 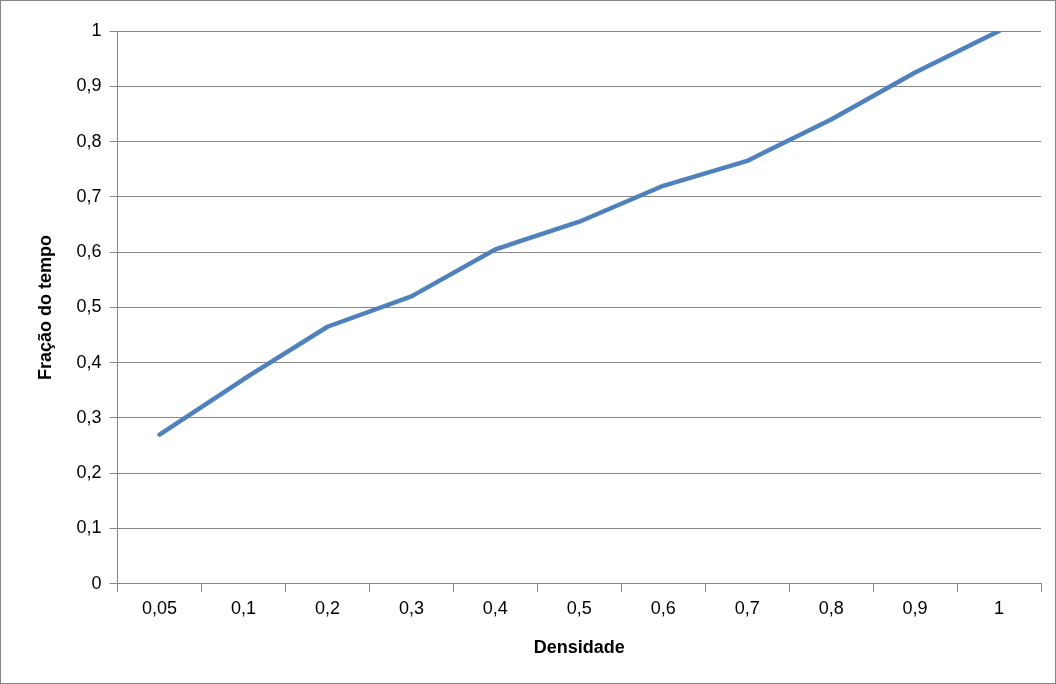 What do you see at coordinates (89, 472) in the screenshot?
I see `y-tick-label: 0,2` at bounding box center [89, 472].